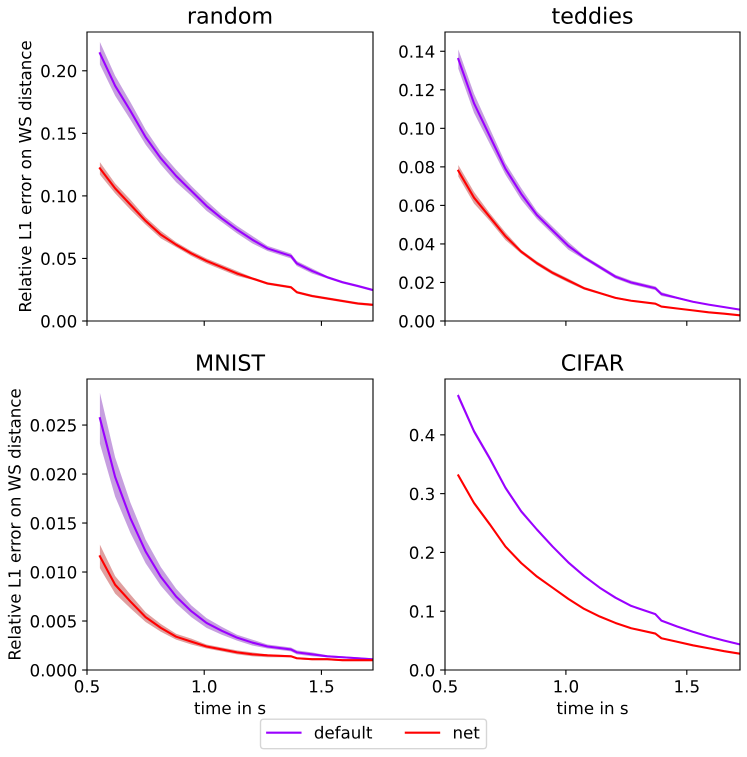  What do you see at coordinates (593, 362) in the screenshot?
I see `chart-title: CIFAR` at bounding box center [593, 362].